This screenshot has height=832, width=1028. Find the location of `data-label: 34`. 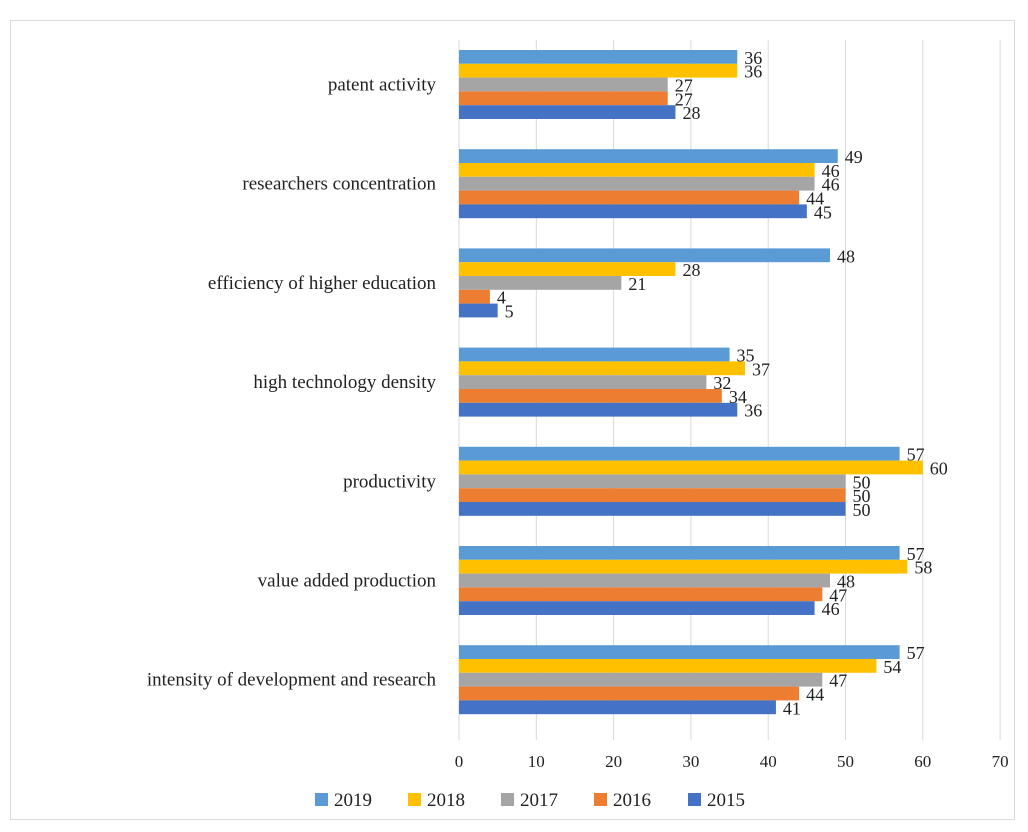

data-label: 34 is located at coordinates (738, 397).